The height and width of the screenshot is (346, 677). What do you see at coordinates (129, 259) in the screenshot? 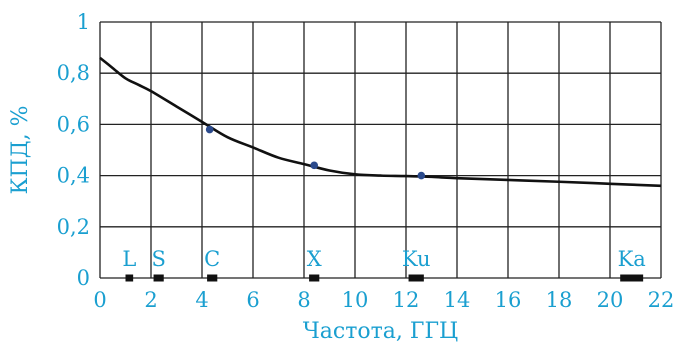
I see `band-label: L` at bounding box center [129, 259].